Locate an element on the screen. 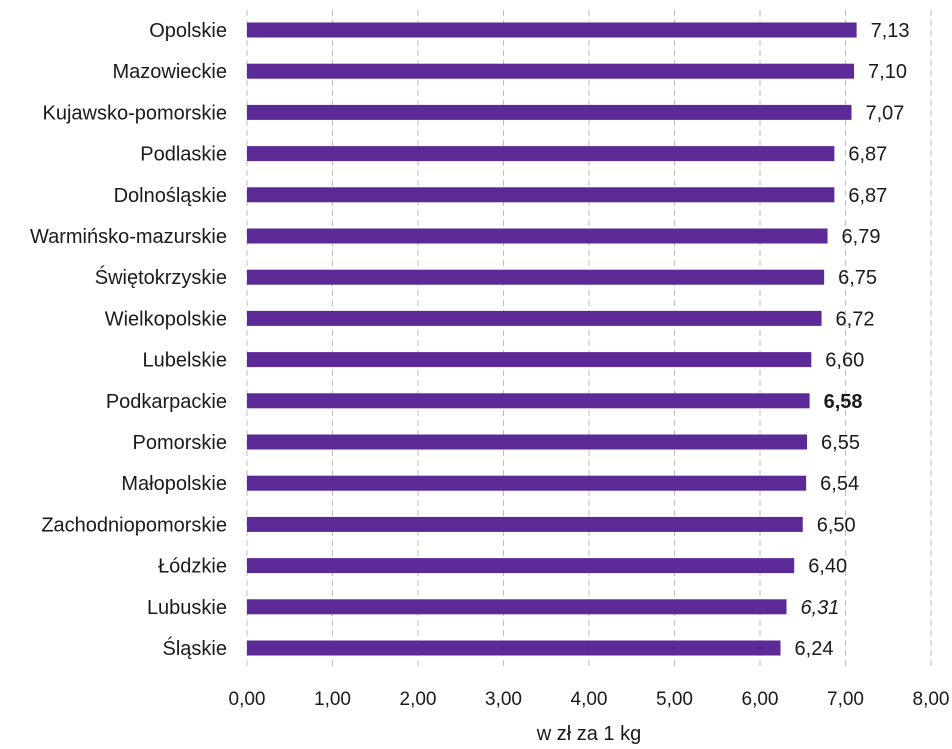 This screenshot has width=952, height=749. category-label: Podlaskie is located at coordinates (183, 155).